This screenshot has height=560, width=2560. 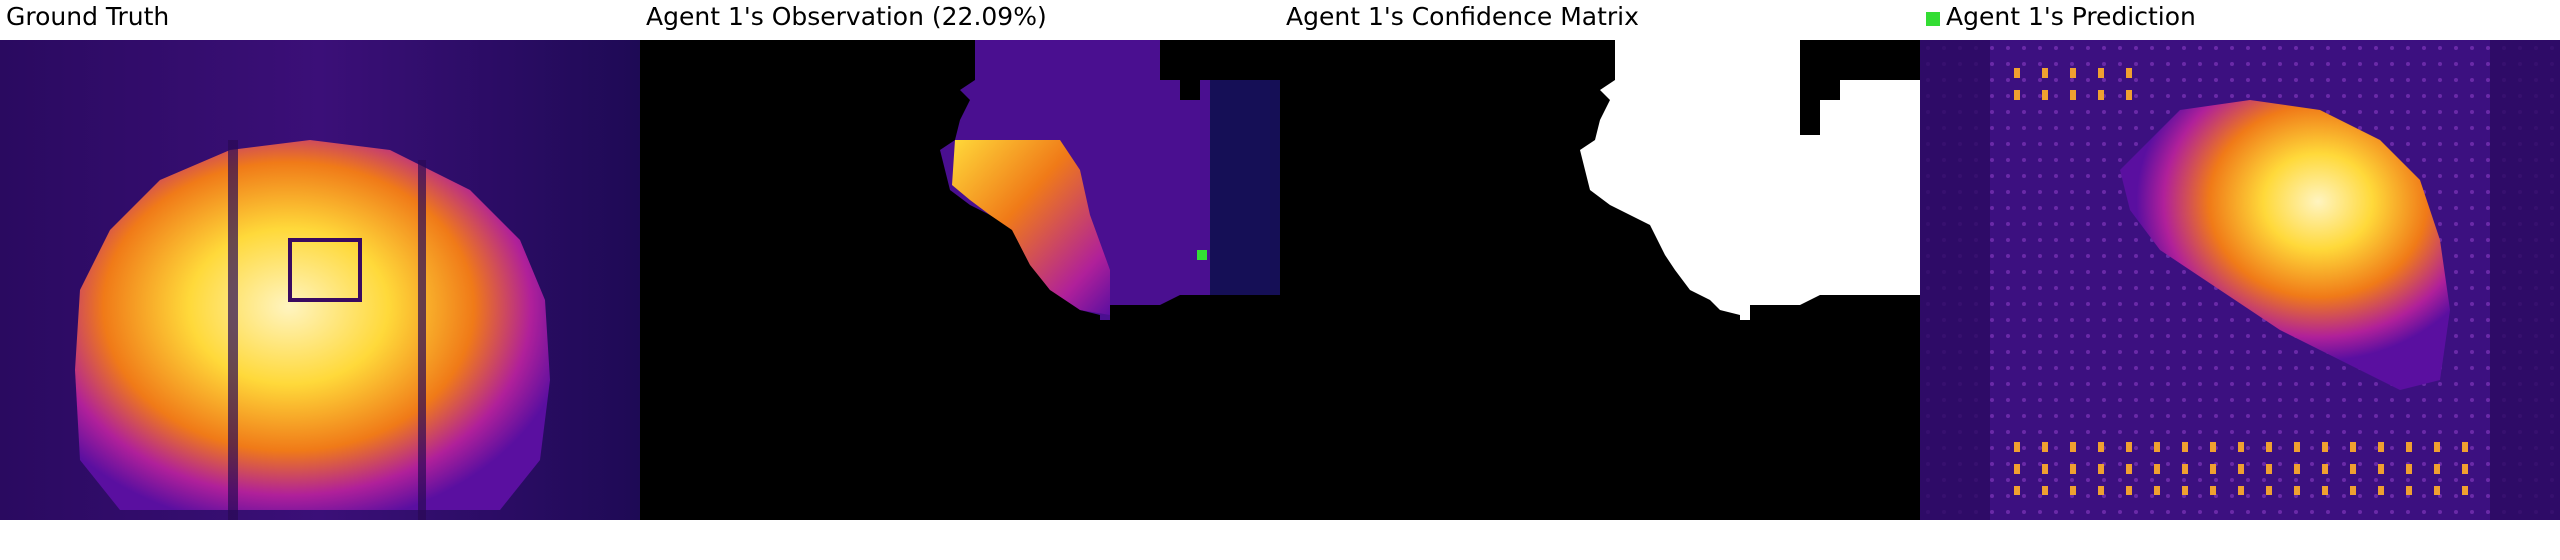 I want to click on prediction-title: Agent 1's Prediction, so click(x=2061, y=16).